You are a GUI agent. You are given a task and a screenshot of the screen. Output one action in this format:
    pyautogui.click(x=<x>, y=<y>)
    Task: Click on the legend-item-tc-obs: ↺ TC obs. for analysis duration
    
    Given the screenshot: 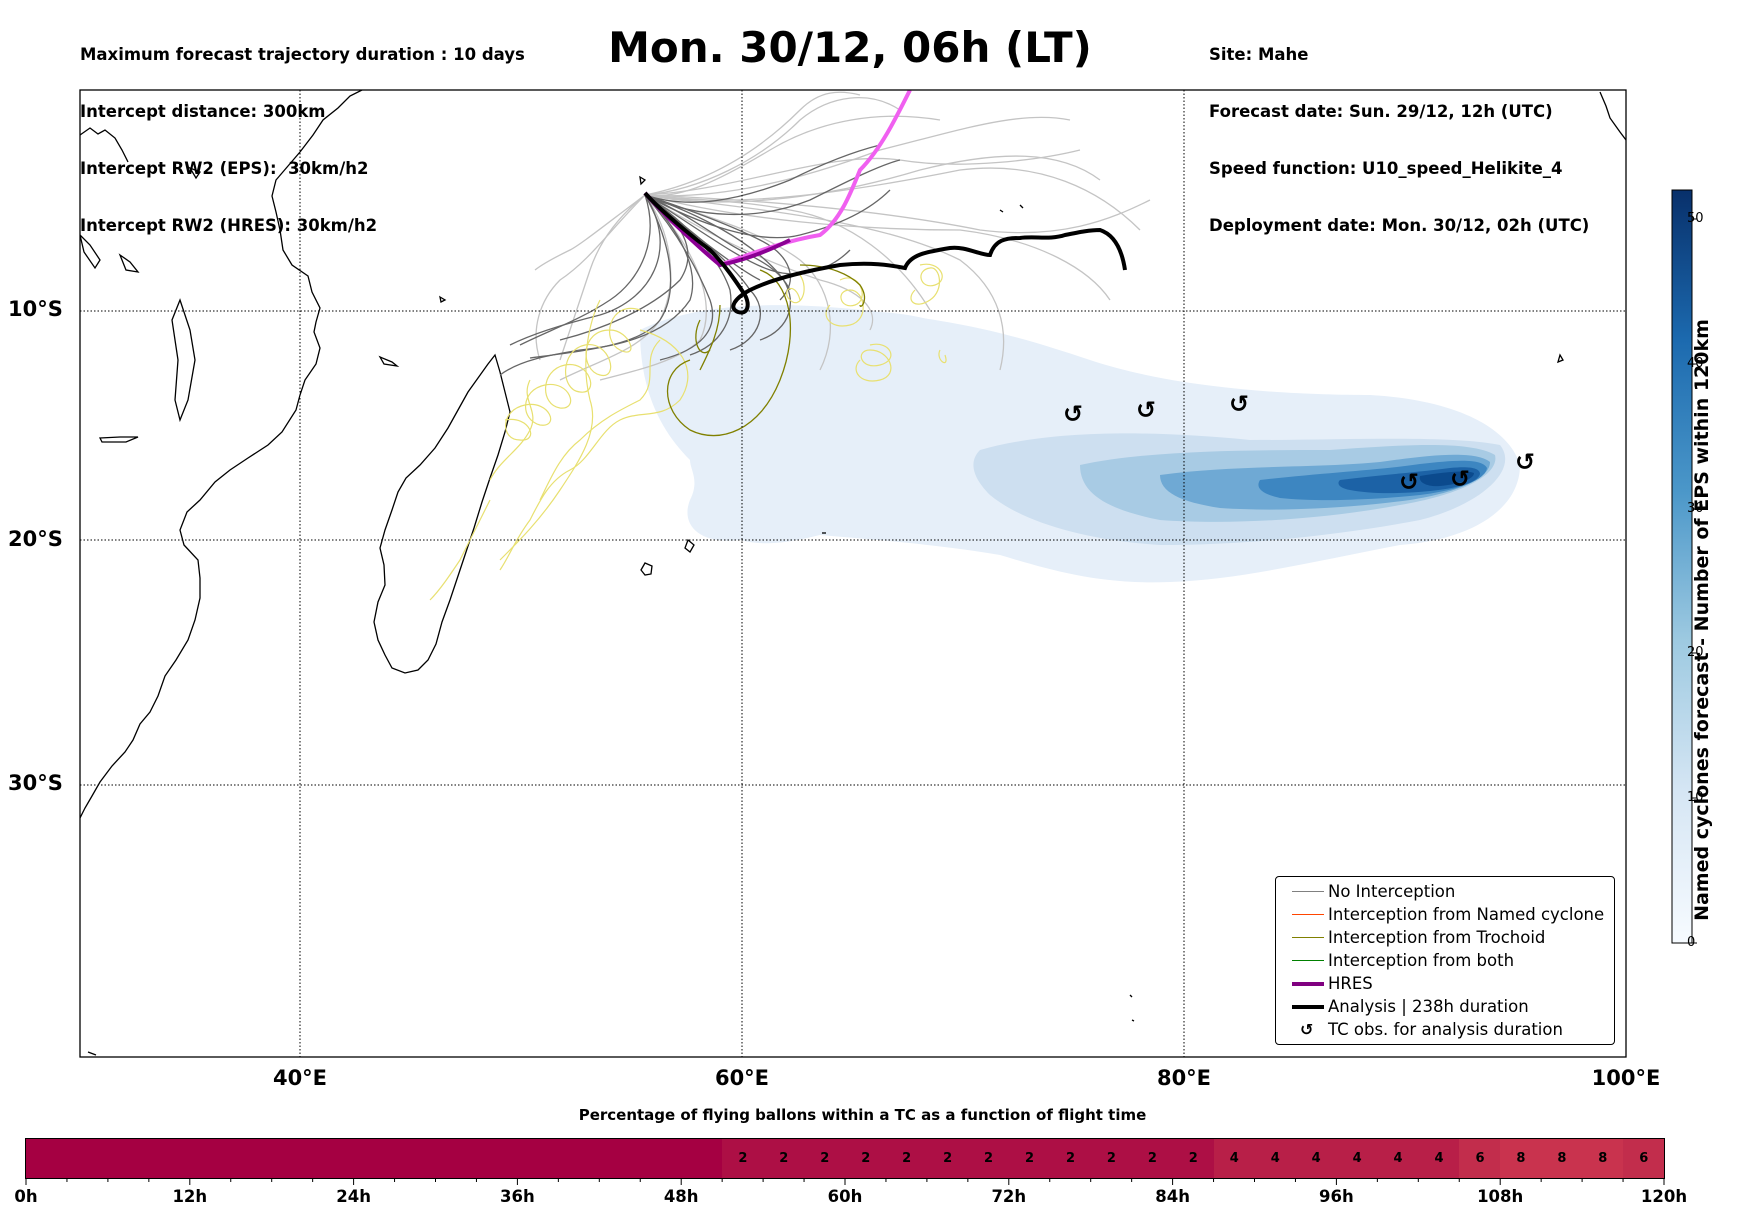 What is the action you would take?
    pyautogui.click(x=1445, y=1030)
    